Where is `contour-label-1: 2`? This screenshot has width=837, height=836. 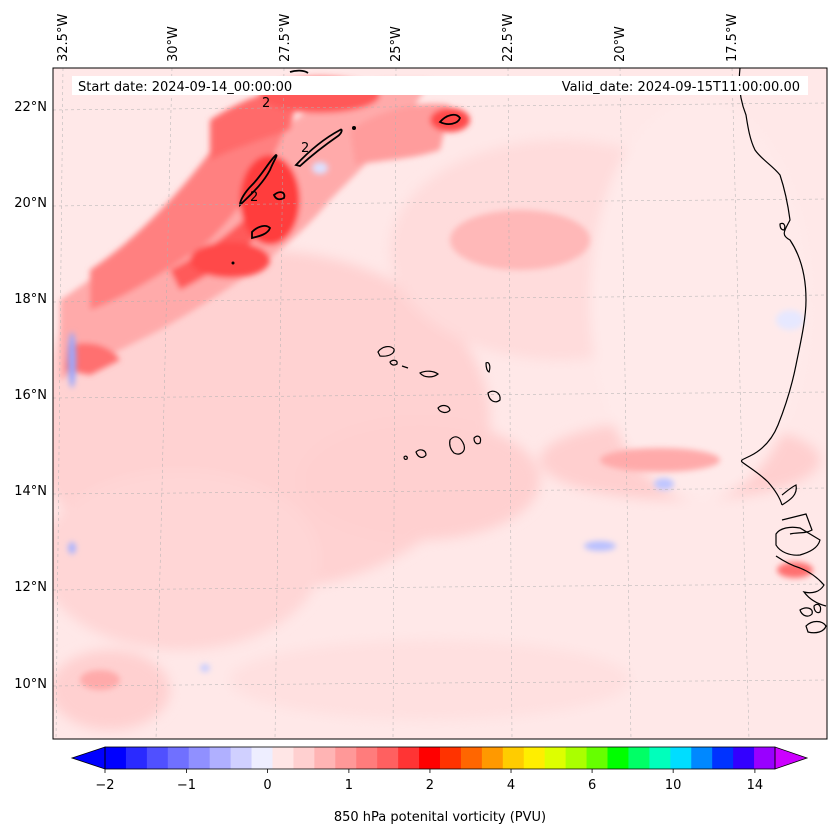 contour-label-1: 2 is located at coordinates (266, 103).